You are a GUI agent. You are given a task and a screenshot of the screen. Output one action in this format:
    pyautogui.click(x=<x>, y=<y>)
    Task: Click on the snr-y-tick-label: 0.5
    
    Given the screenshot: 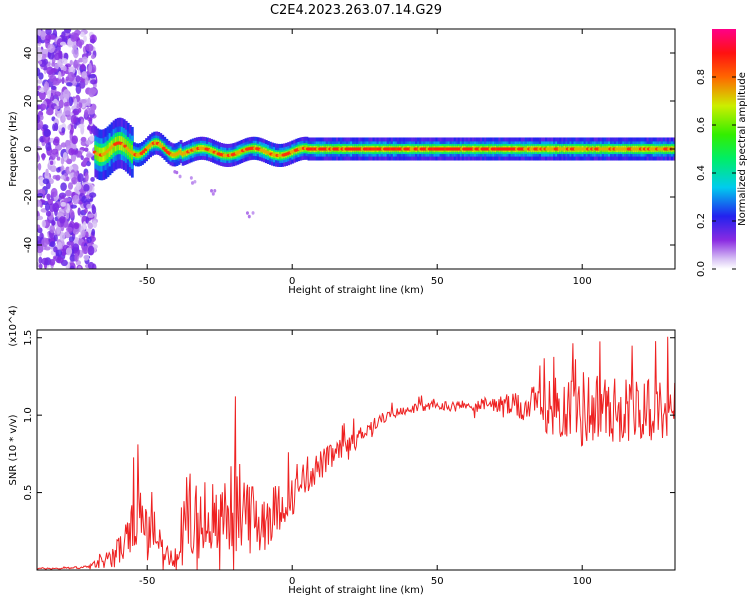 What is the action you would take?
    pyautogui.click(x=28, y=493)
    